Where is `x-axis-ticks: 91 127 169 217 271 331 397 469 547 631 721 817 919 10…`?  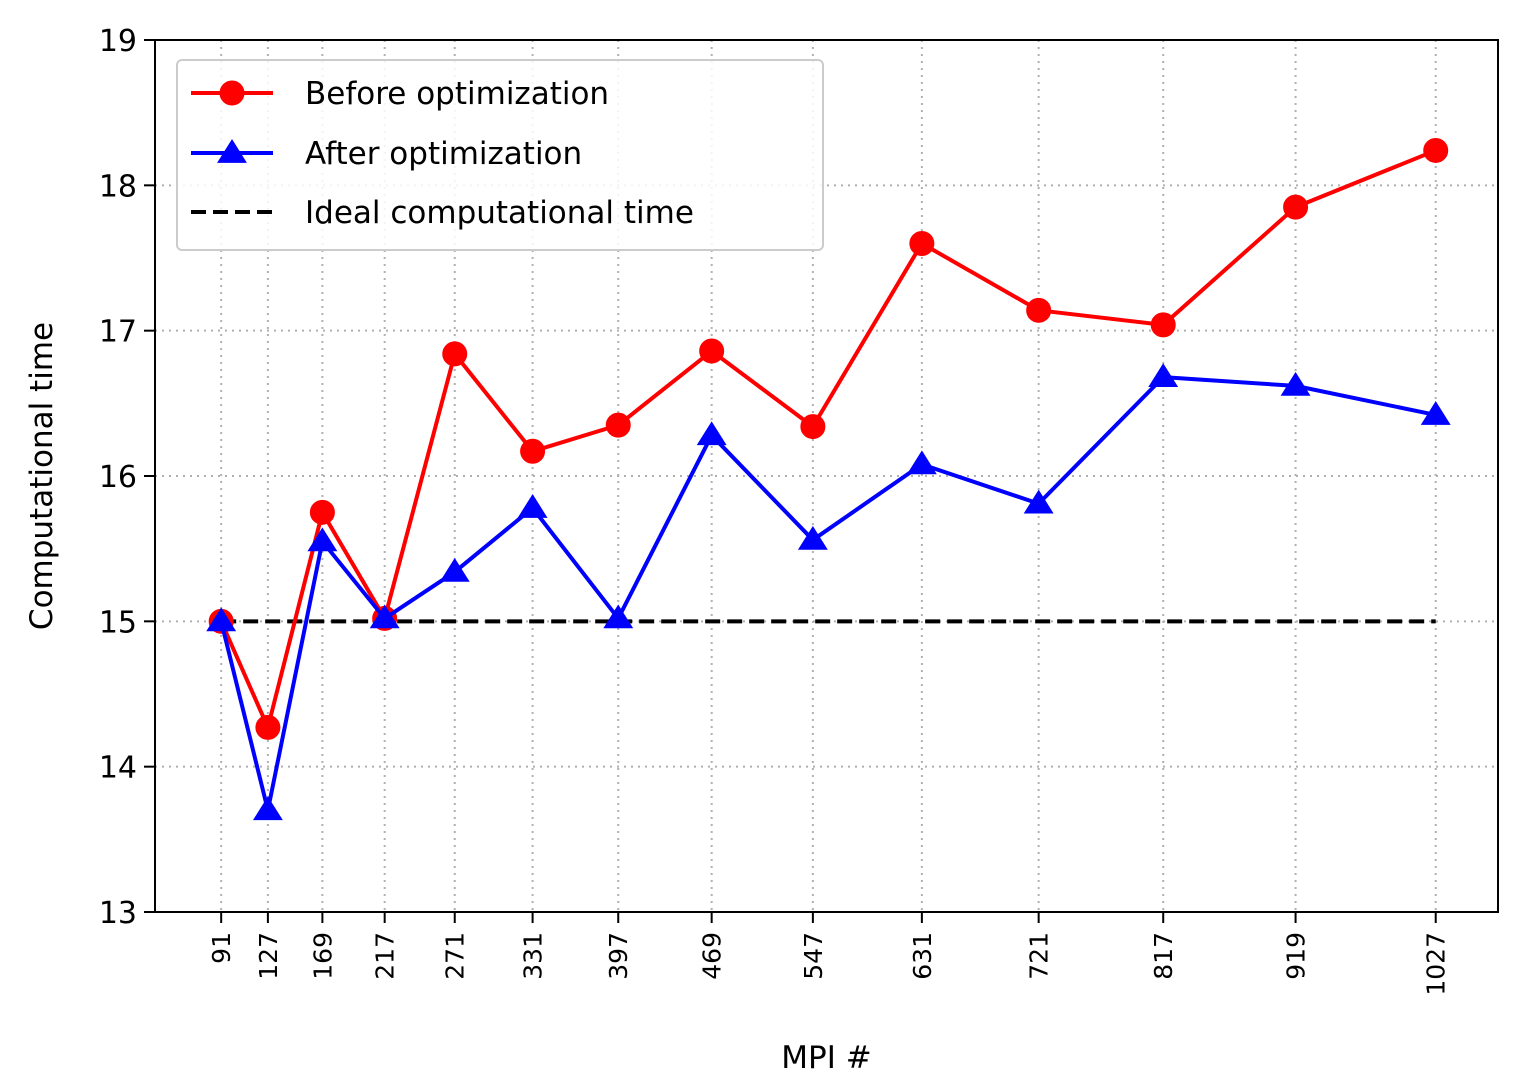
x-axis-ticks: 91 127 169 217 271 331 397 469 547 631 721 817 919 10… is located at coordinates (829, 954).